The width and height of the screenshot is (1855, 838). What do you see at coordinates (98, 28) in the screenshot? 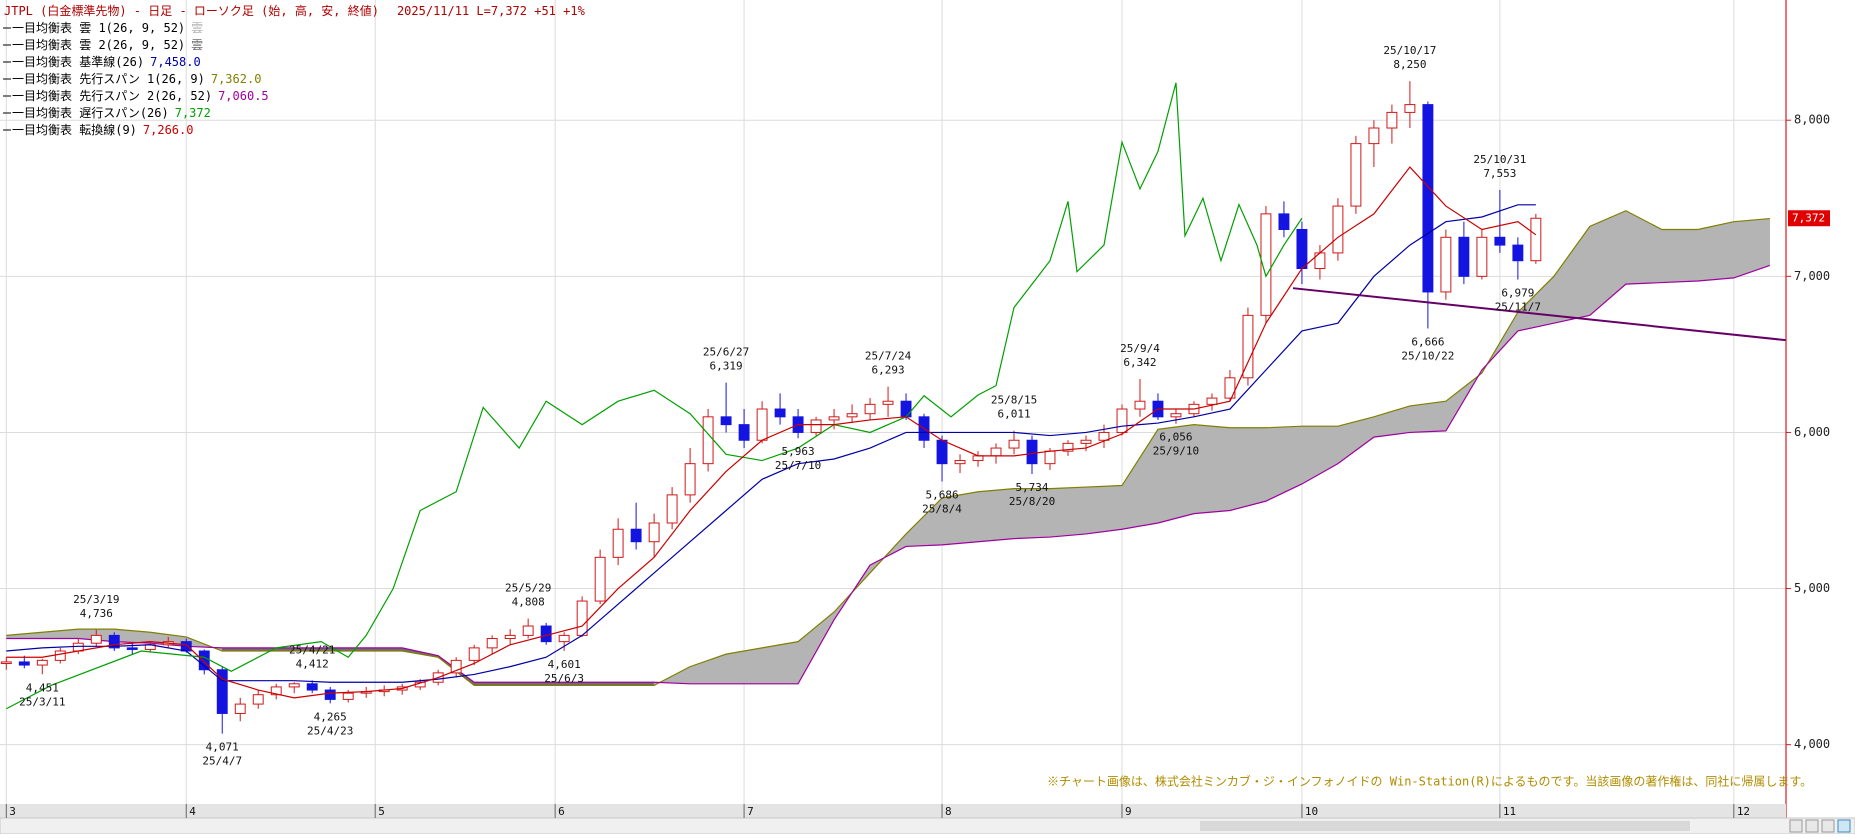
I see `legend-name: 一目均衡表 雲 1(26, 9, 52)` at bounding box center [98, 28].